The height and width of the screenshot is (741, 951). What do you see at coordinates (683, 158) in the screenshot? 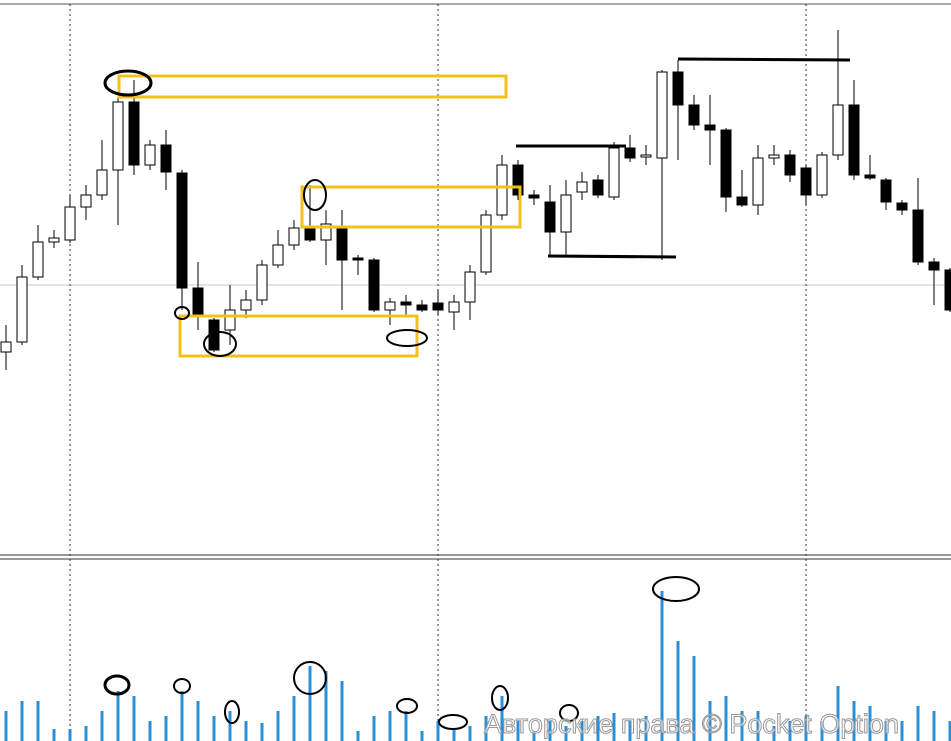
I see `levels` at bounding box center [683, 158].